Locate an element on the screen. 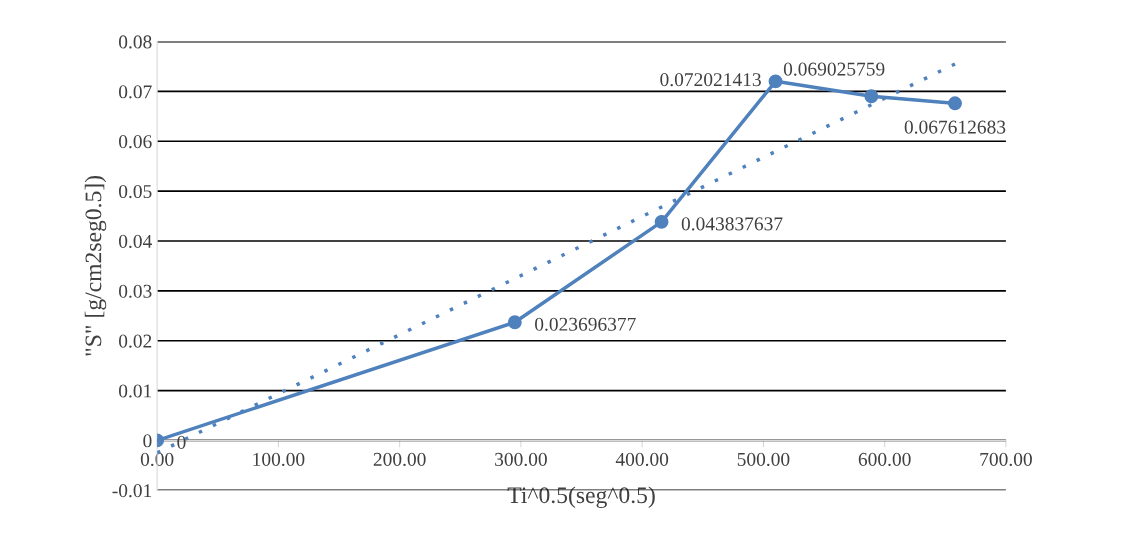 The height and width of the screenshot is (554, 1147). data-label: 0.072021413 is located at coordinates (710, 80).